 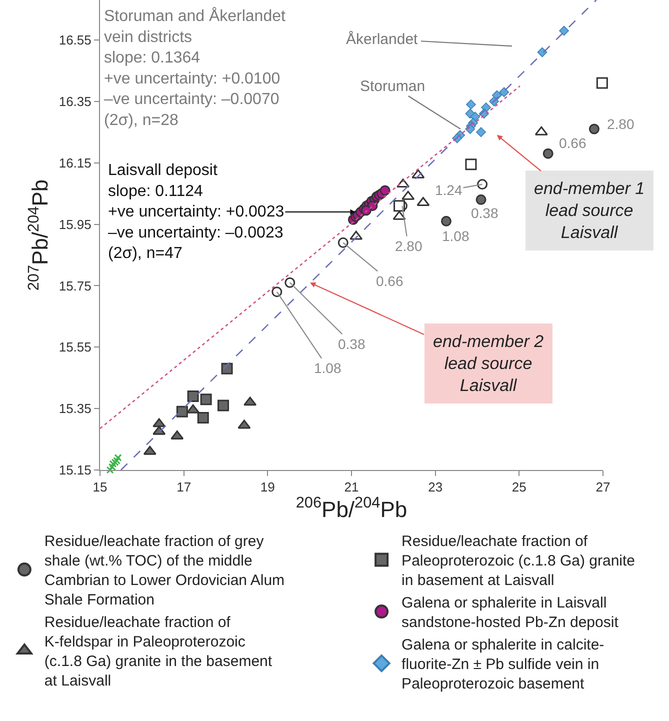 I want to click on annotation: Storuman, so click(x=393, y=86).